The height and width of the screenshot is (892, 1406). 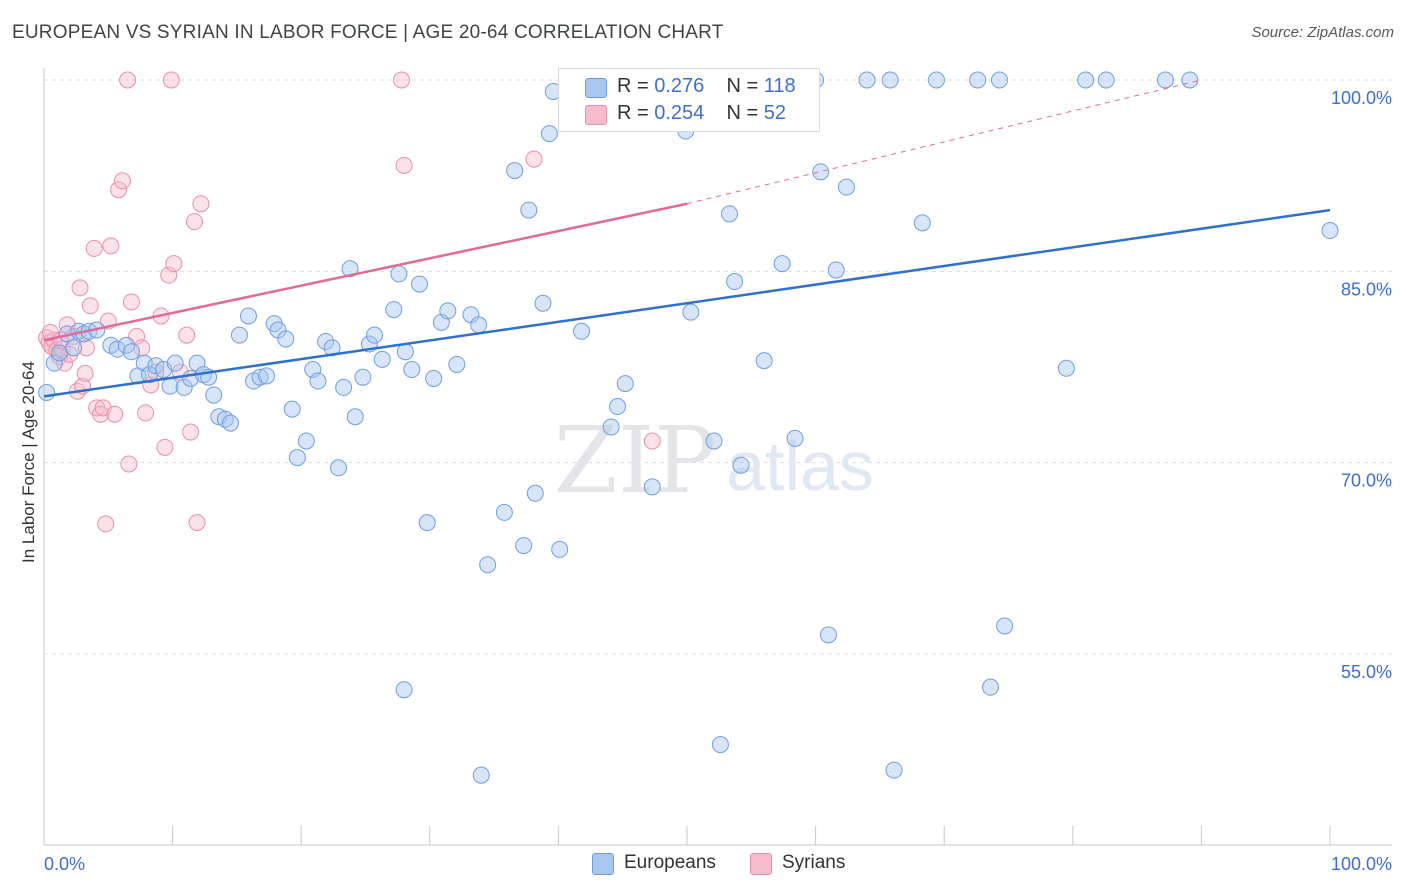 What do you see at coordinates (679, 113) in the screenshot?
I see `syrians-r-value: 0.254` at bounding box center [679, 113].